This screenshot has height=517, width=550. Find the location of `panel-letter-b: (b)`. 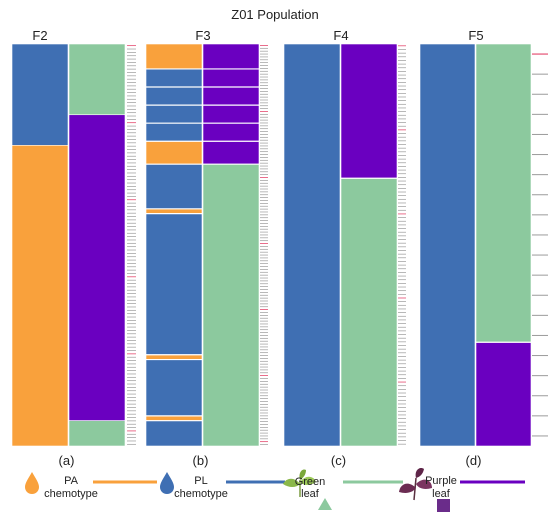

panel-letter-b: (b) is located at coordinates (201, 460).